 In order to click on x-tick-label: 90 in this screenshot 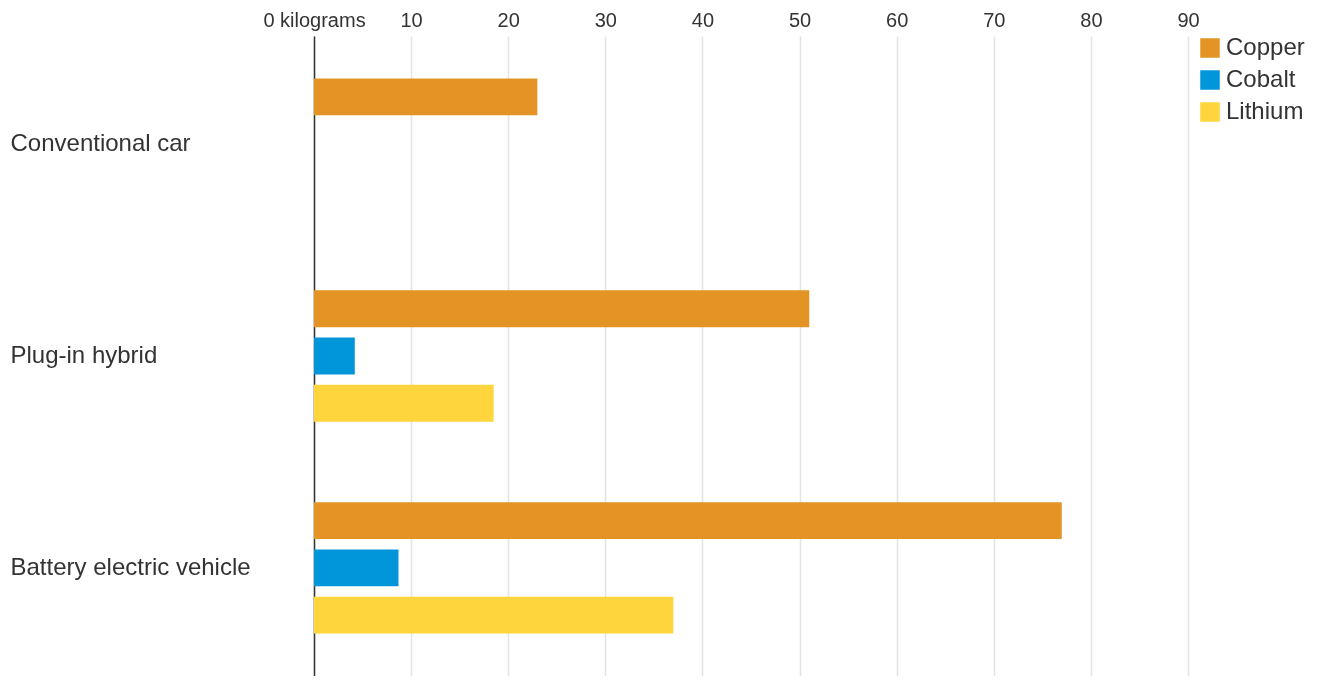, I will do `click(1188, 19)`.